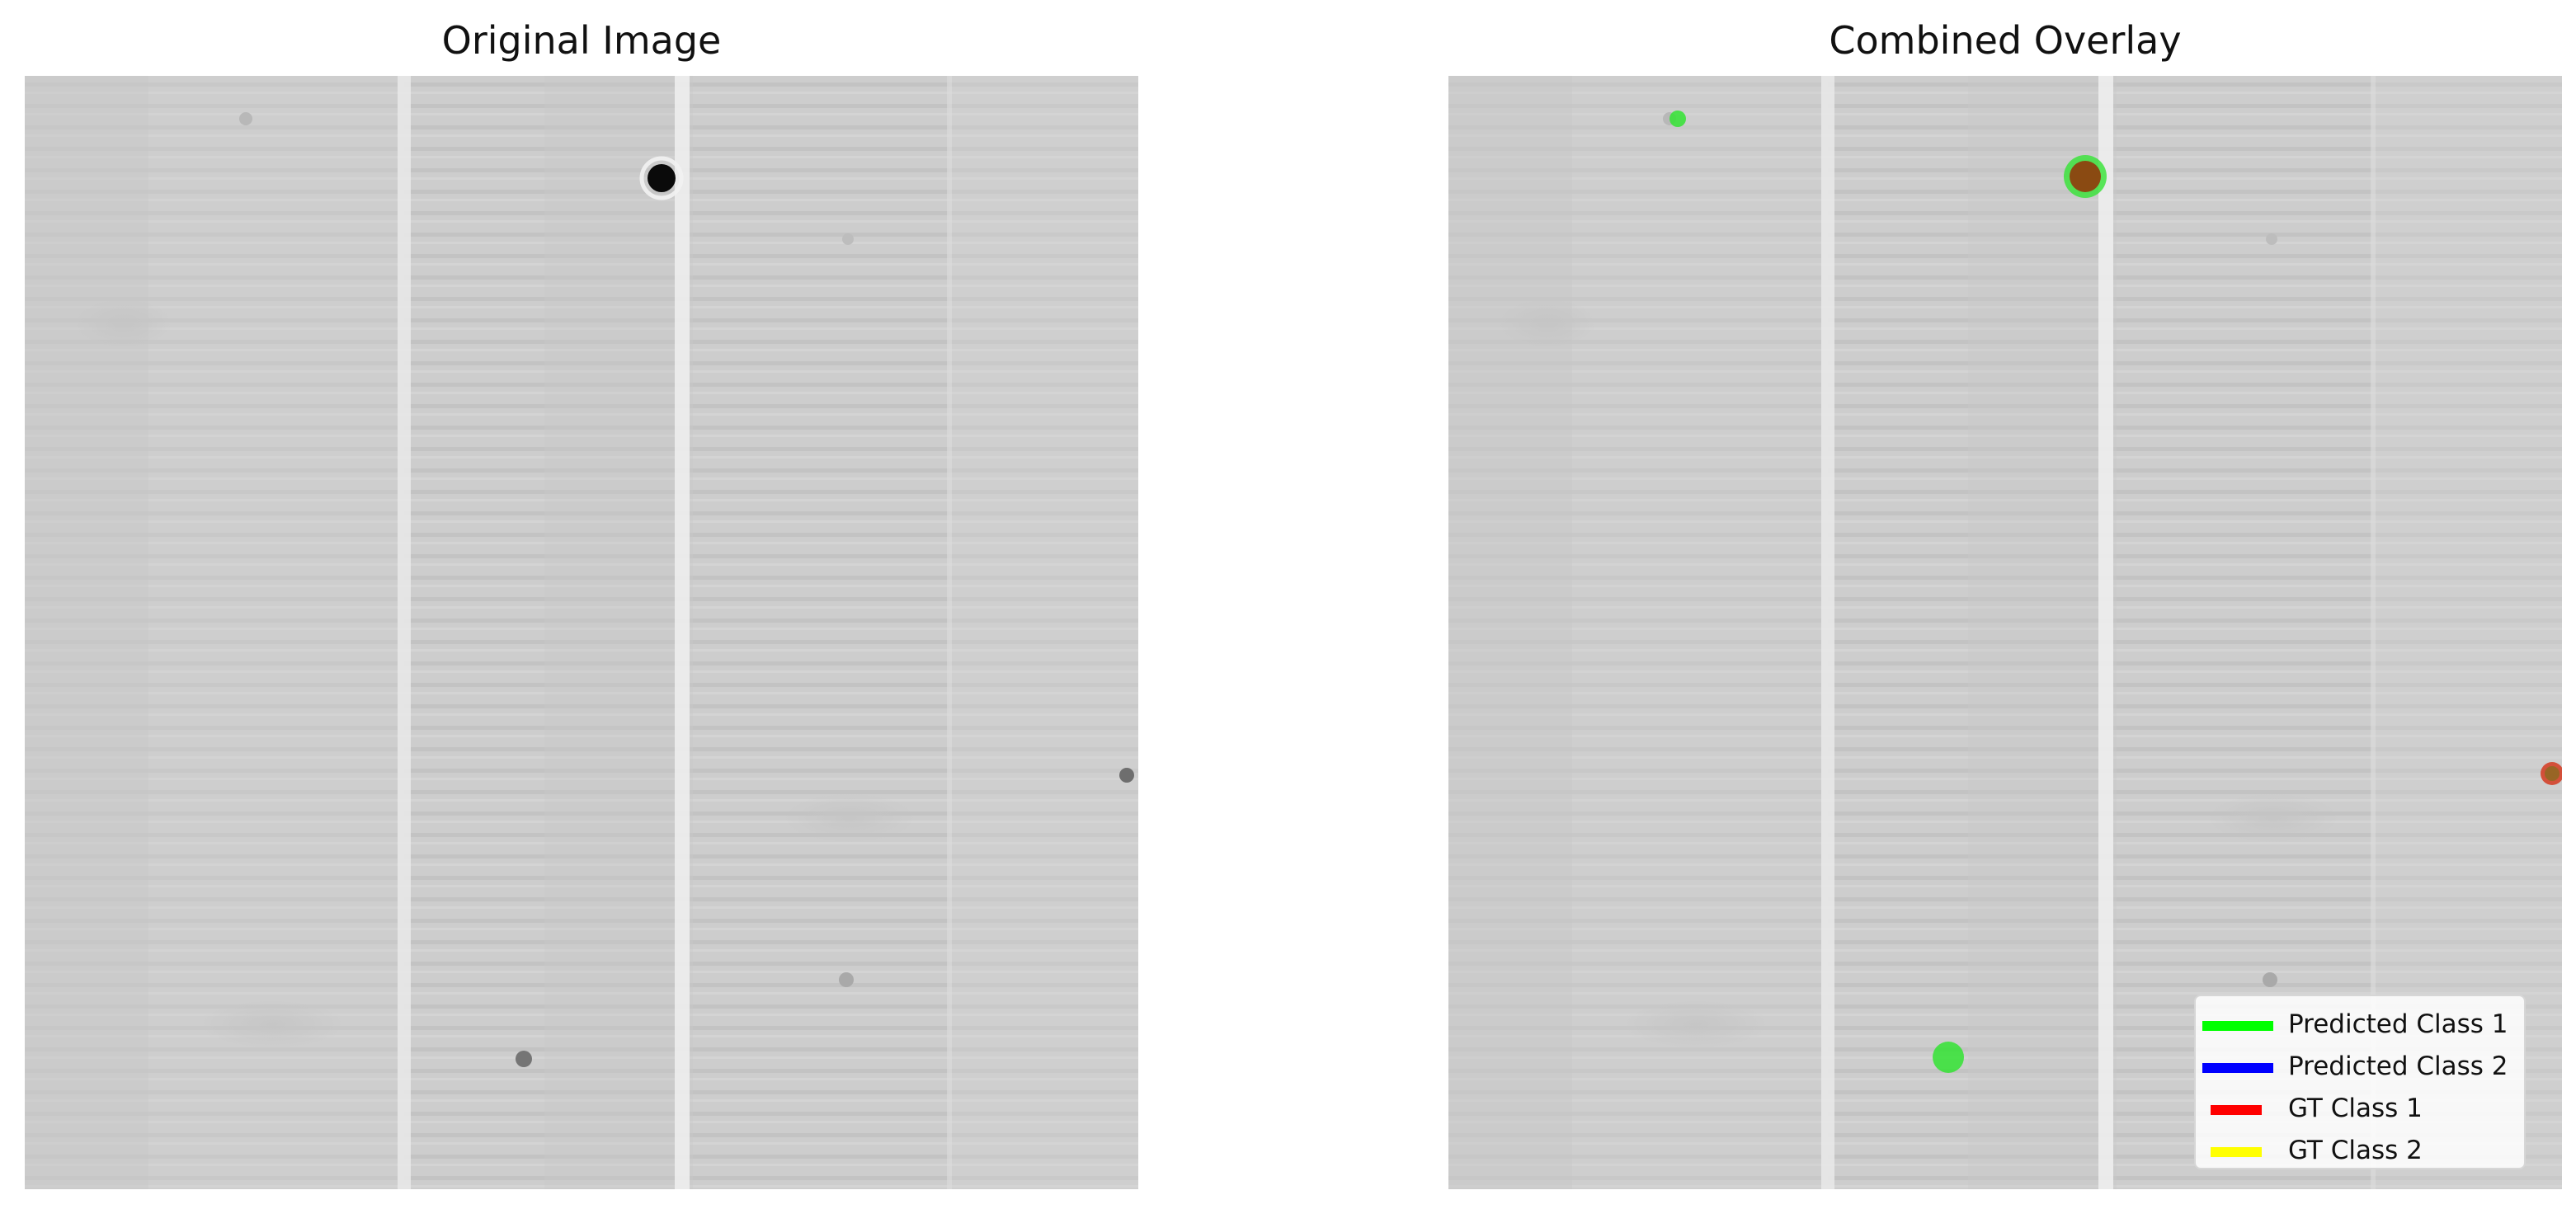 Image resolution: width=2576 pixels, height=1209 pixels. Describe the element at coordinates (581, 40) in the screenshot. I see `original-image-title: Original Image` at that location.